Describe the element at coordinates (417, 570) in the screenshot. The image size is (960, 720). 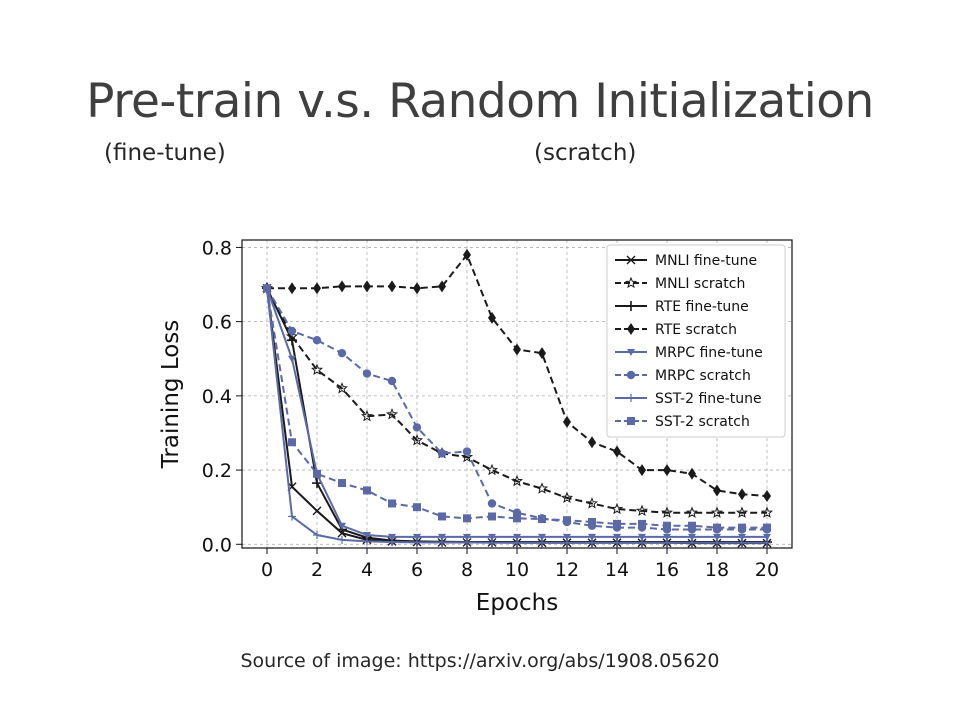
I see `x-tick-label: 6` at that location.